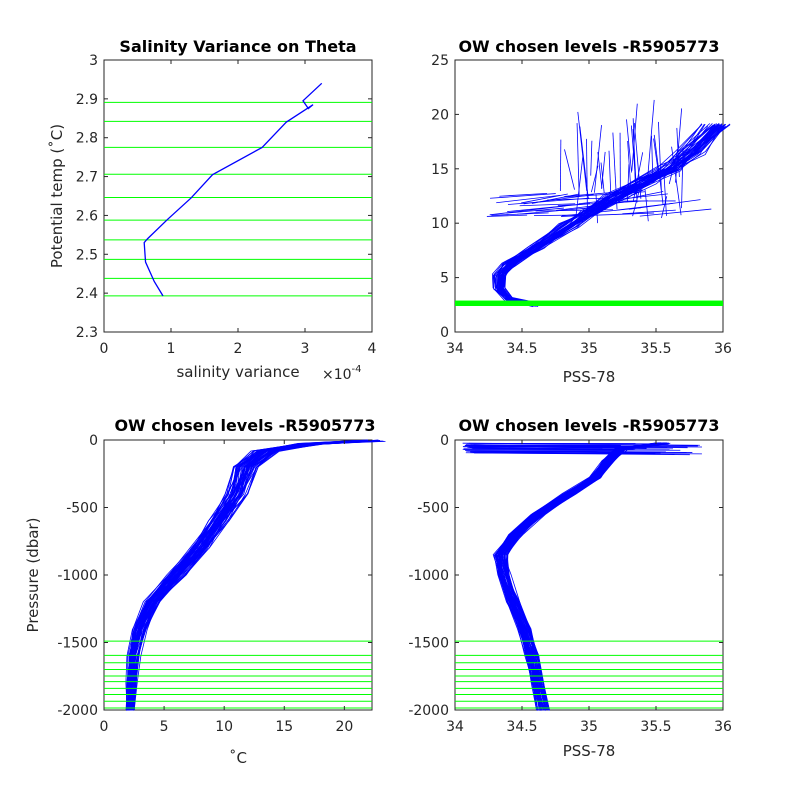 This screenshot has width=800, height=800. What do you see at coordinates (455, 727) in the screenshot?
I see `x-tick-label: 34` at bounding box center [455, 727].